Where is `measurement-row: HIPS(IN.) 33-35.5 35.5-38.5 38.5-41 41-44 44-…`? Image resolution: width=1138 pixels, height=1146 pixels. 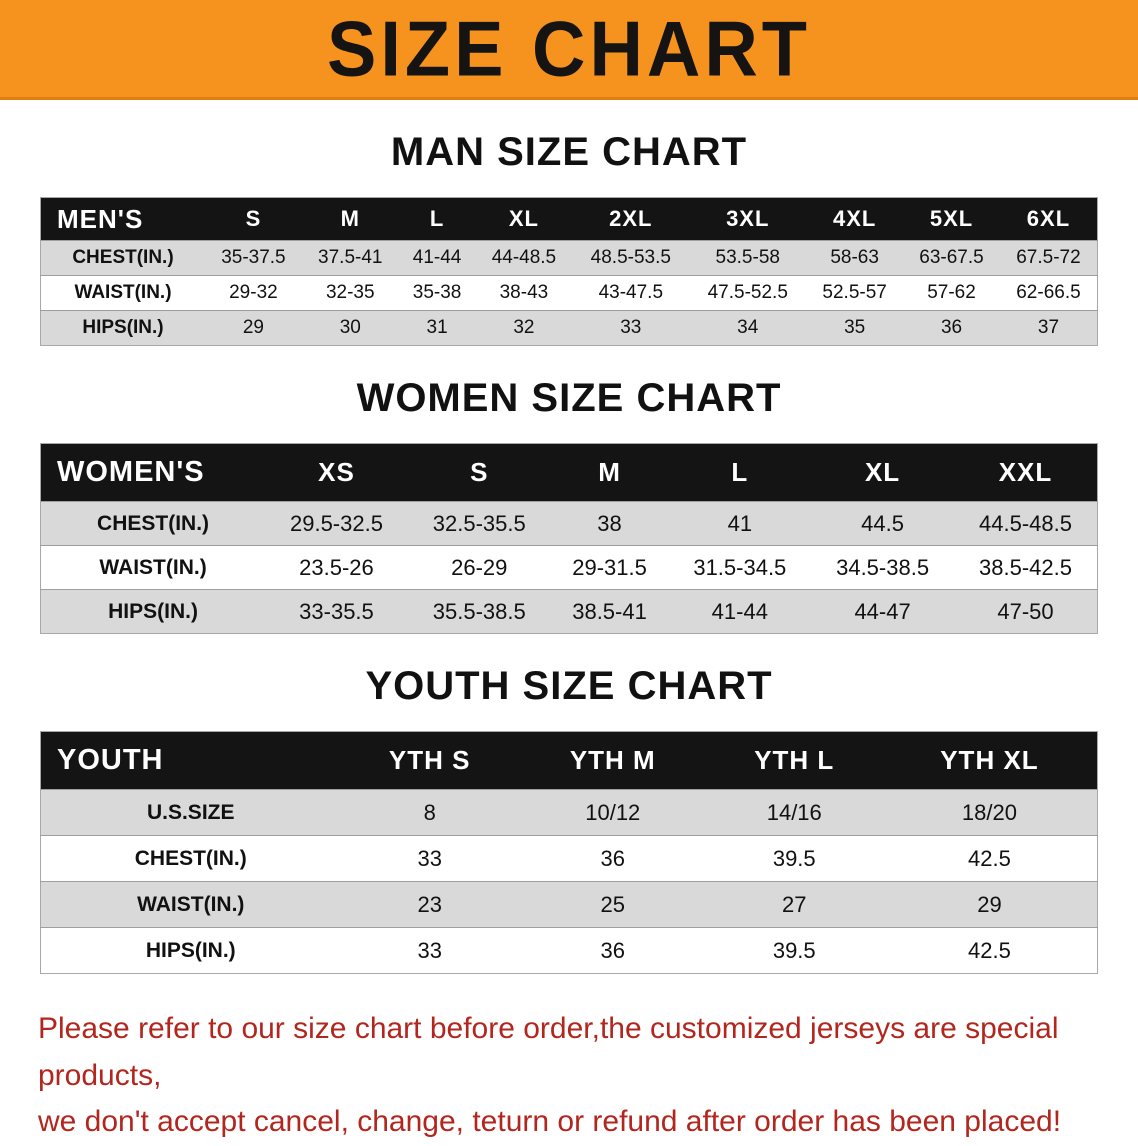
measurement-row: HIPS(IN.) 33-35.5 35.5-38.5 38.5-41 41-44 44-… is located at coordinates (569, 611).